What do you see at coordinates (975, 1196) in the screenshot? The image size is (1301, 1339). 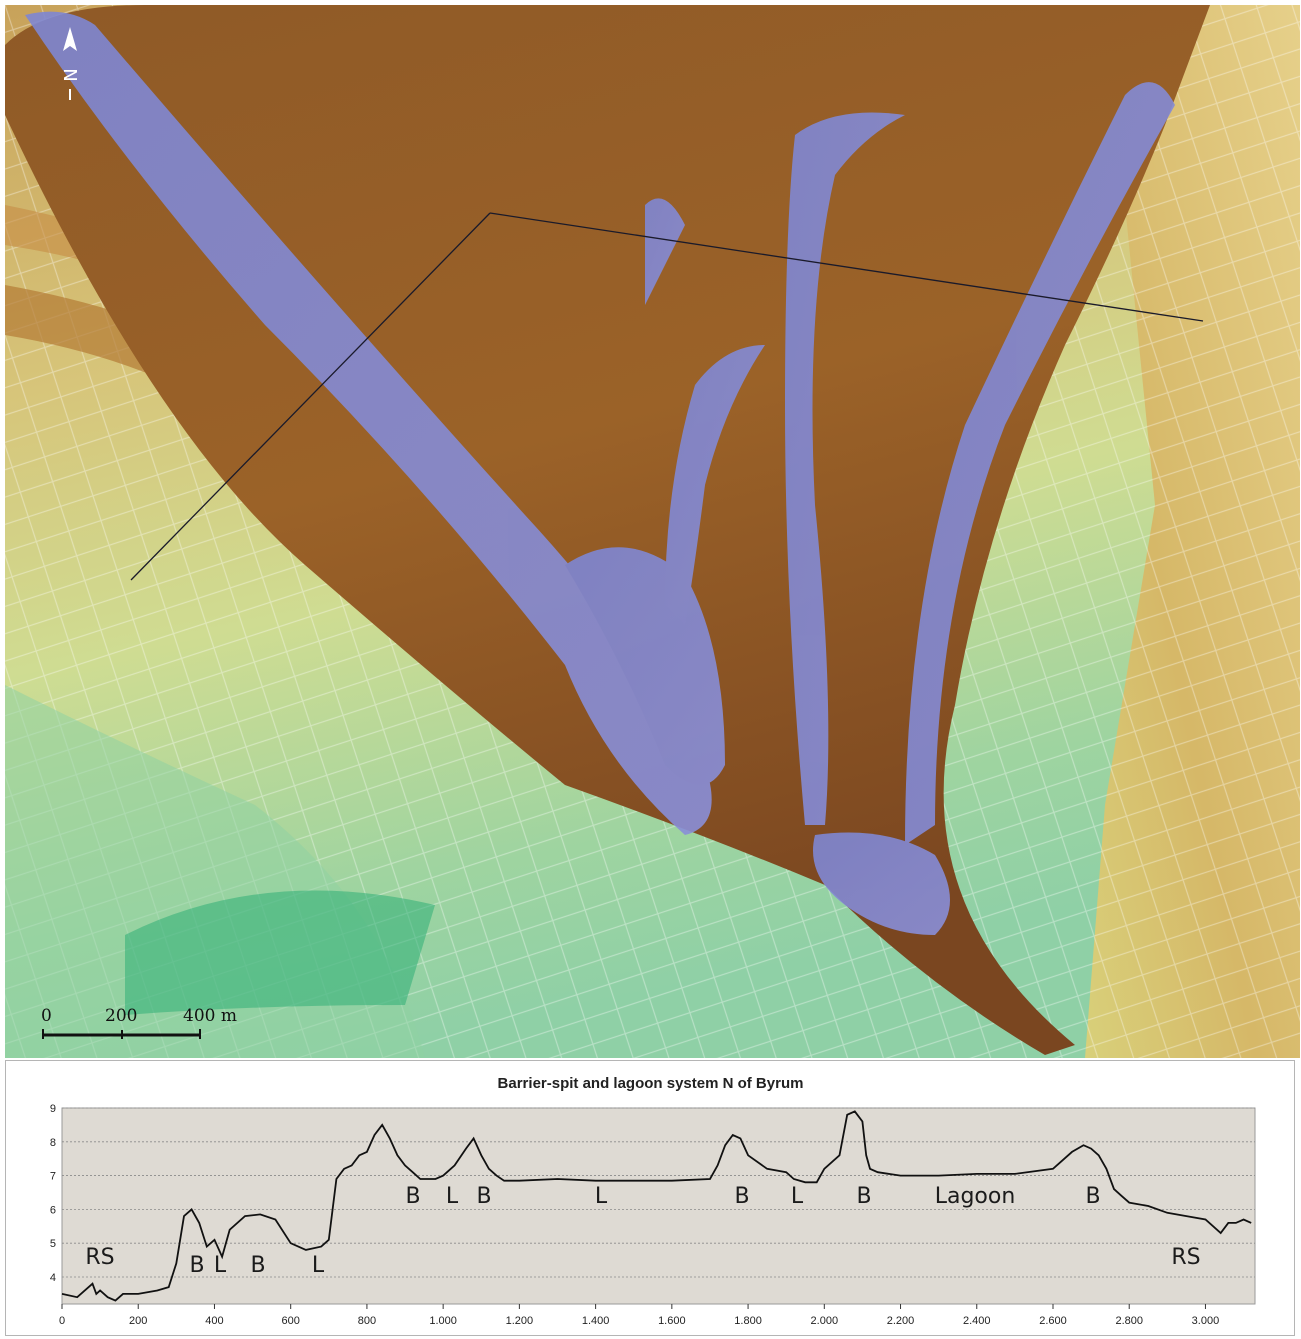 I see `profile-annotation: Lagoon` at bounding box center [975, 1196].